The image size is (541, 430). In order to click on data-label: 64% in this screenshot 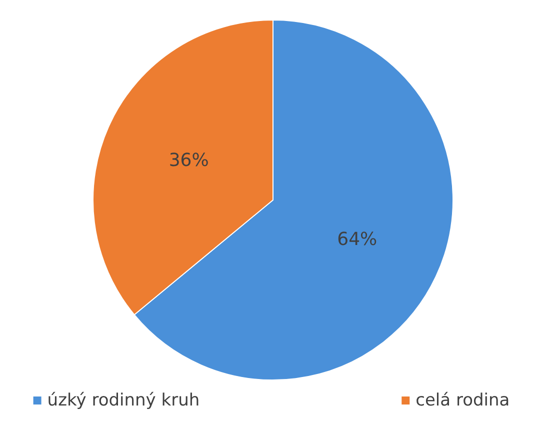, I will do `click(357, 239)`.